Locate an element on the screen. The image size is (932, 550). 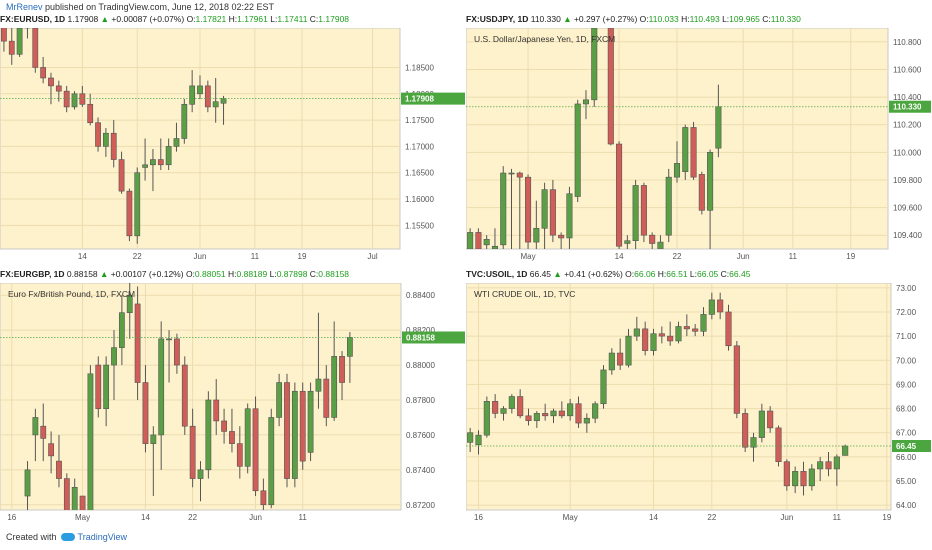
y-tick-label: 109.800 is located at coordinates (907, 180).